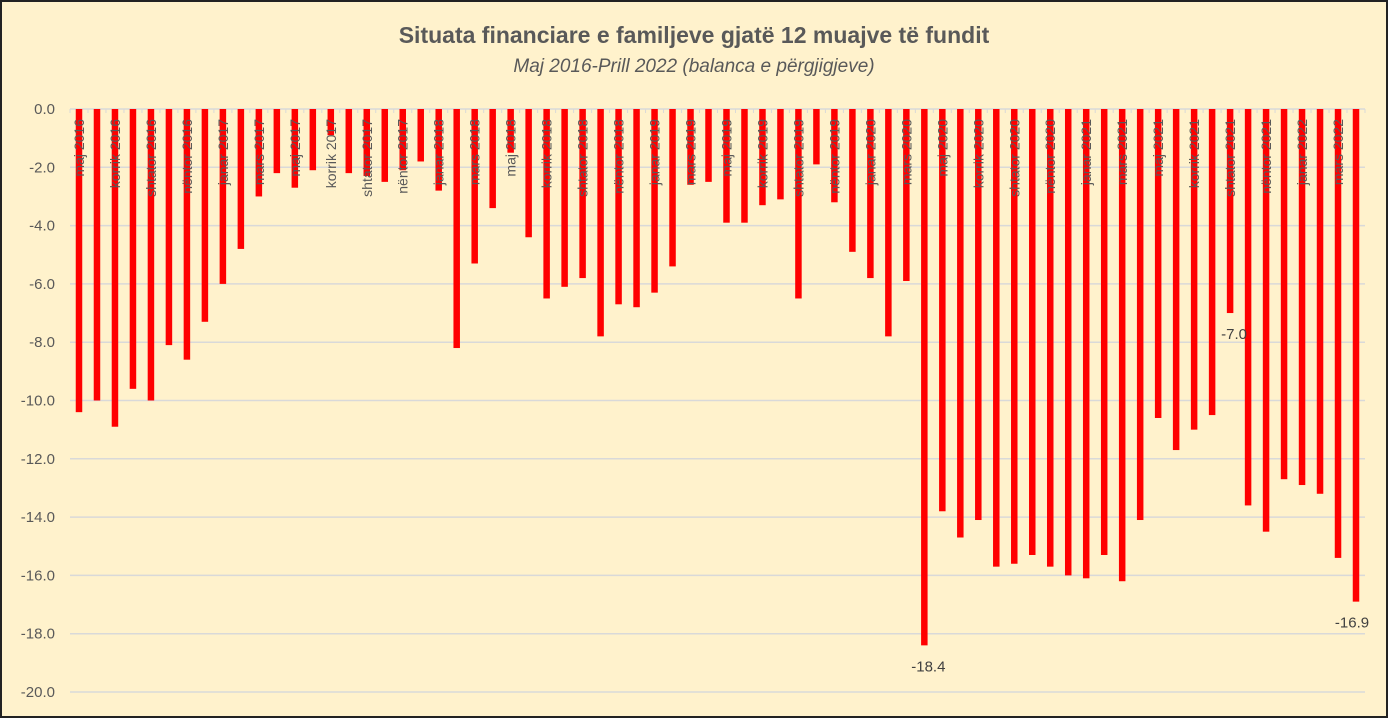 The width and height of the screenshot is (1388, 718). Describe the element at coordinates (475, 152) in the screenshot. I see `x-tick-label: mars 2018` at that location.